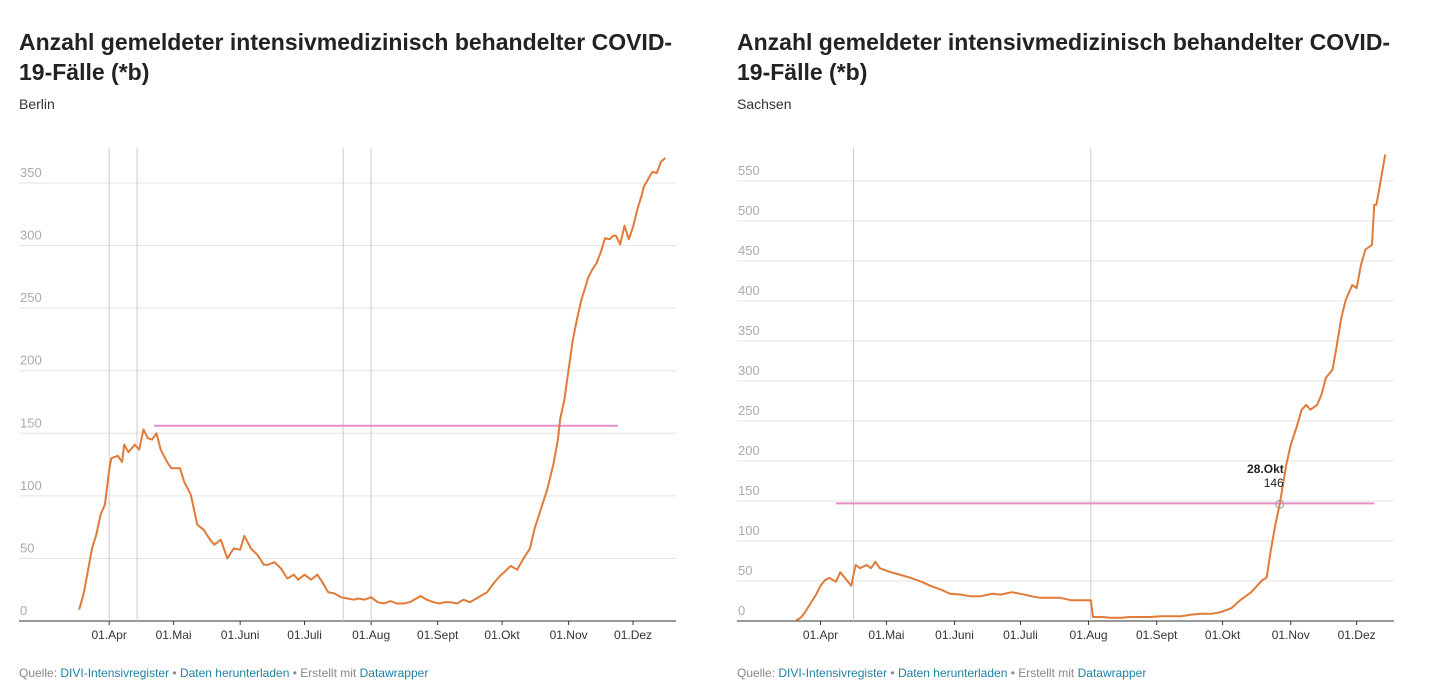  Describe the element at coordinates (749, 210) in the screenshot. I see `y-tick-label: 500` at that location.